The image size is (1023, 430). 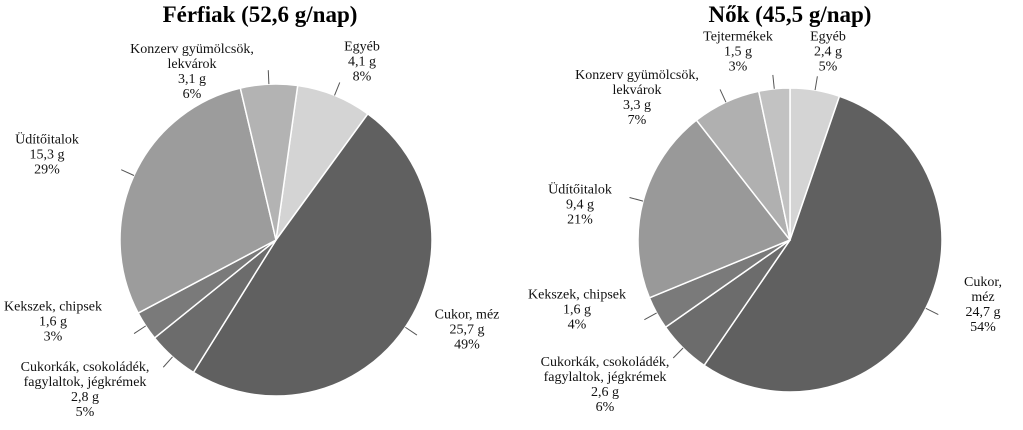 I want to click on slice-label: Konzerv gyümölcsök, lekvárok 3,3 g 7%, so click(x=637, y=98).